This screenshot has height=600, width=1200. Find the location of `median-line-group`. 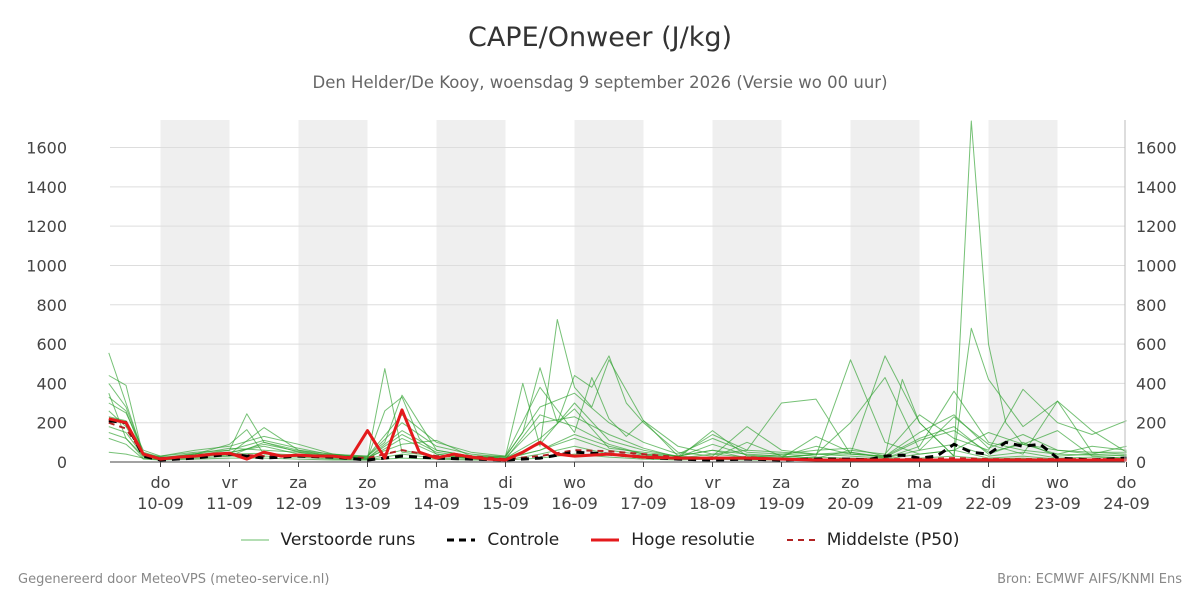

median-line-group is located at coordinates (617, 441).